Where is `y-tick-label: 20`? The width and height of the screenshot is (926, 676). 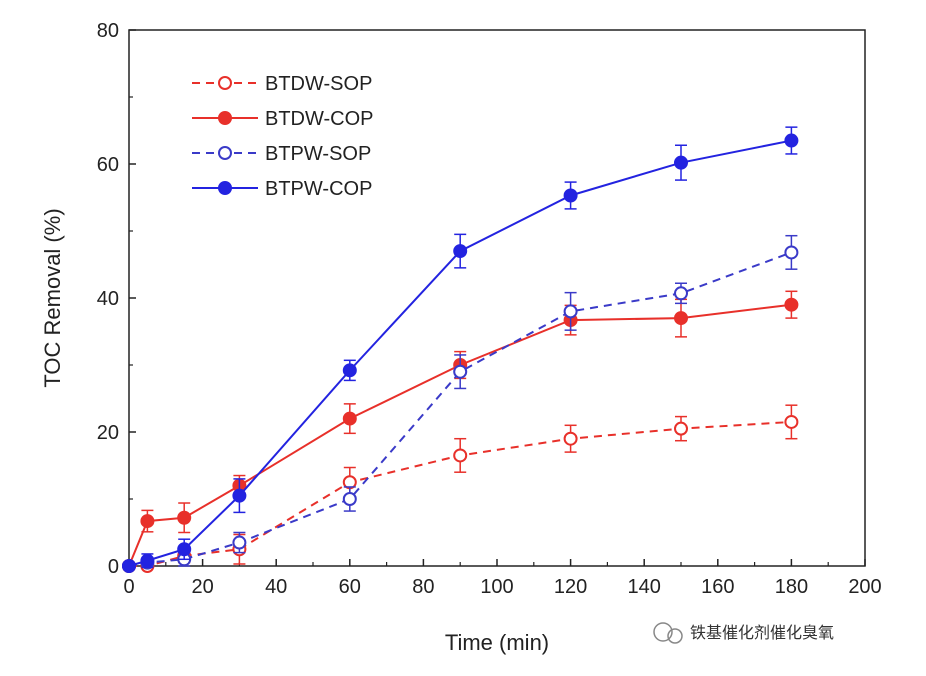 y-tick-label: 20 is located at coordinates (108, 433).